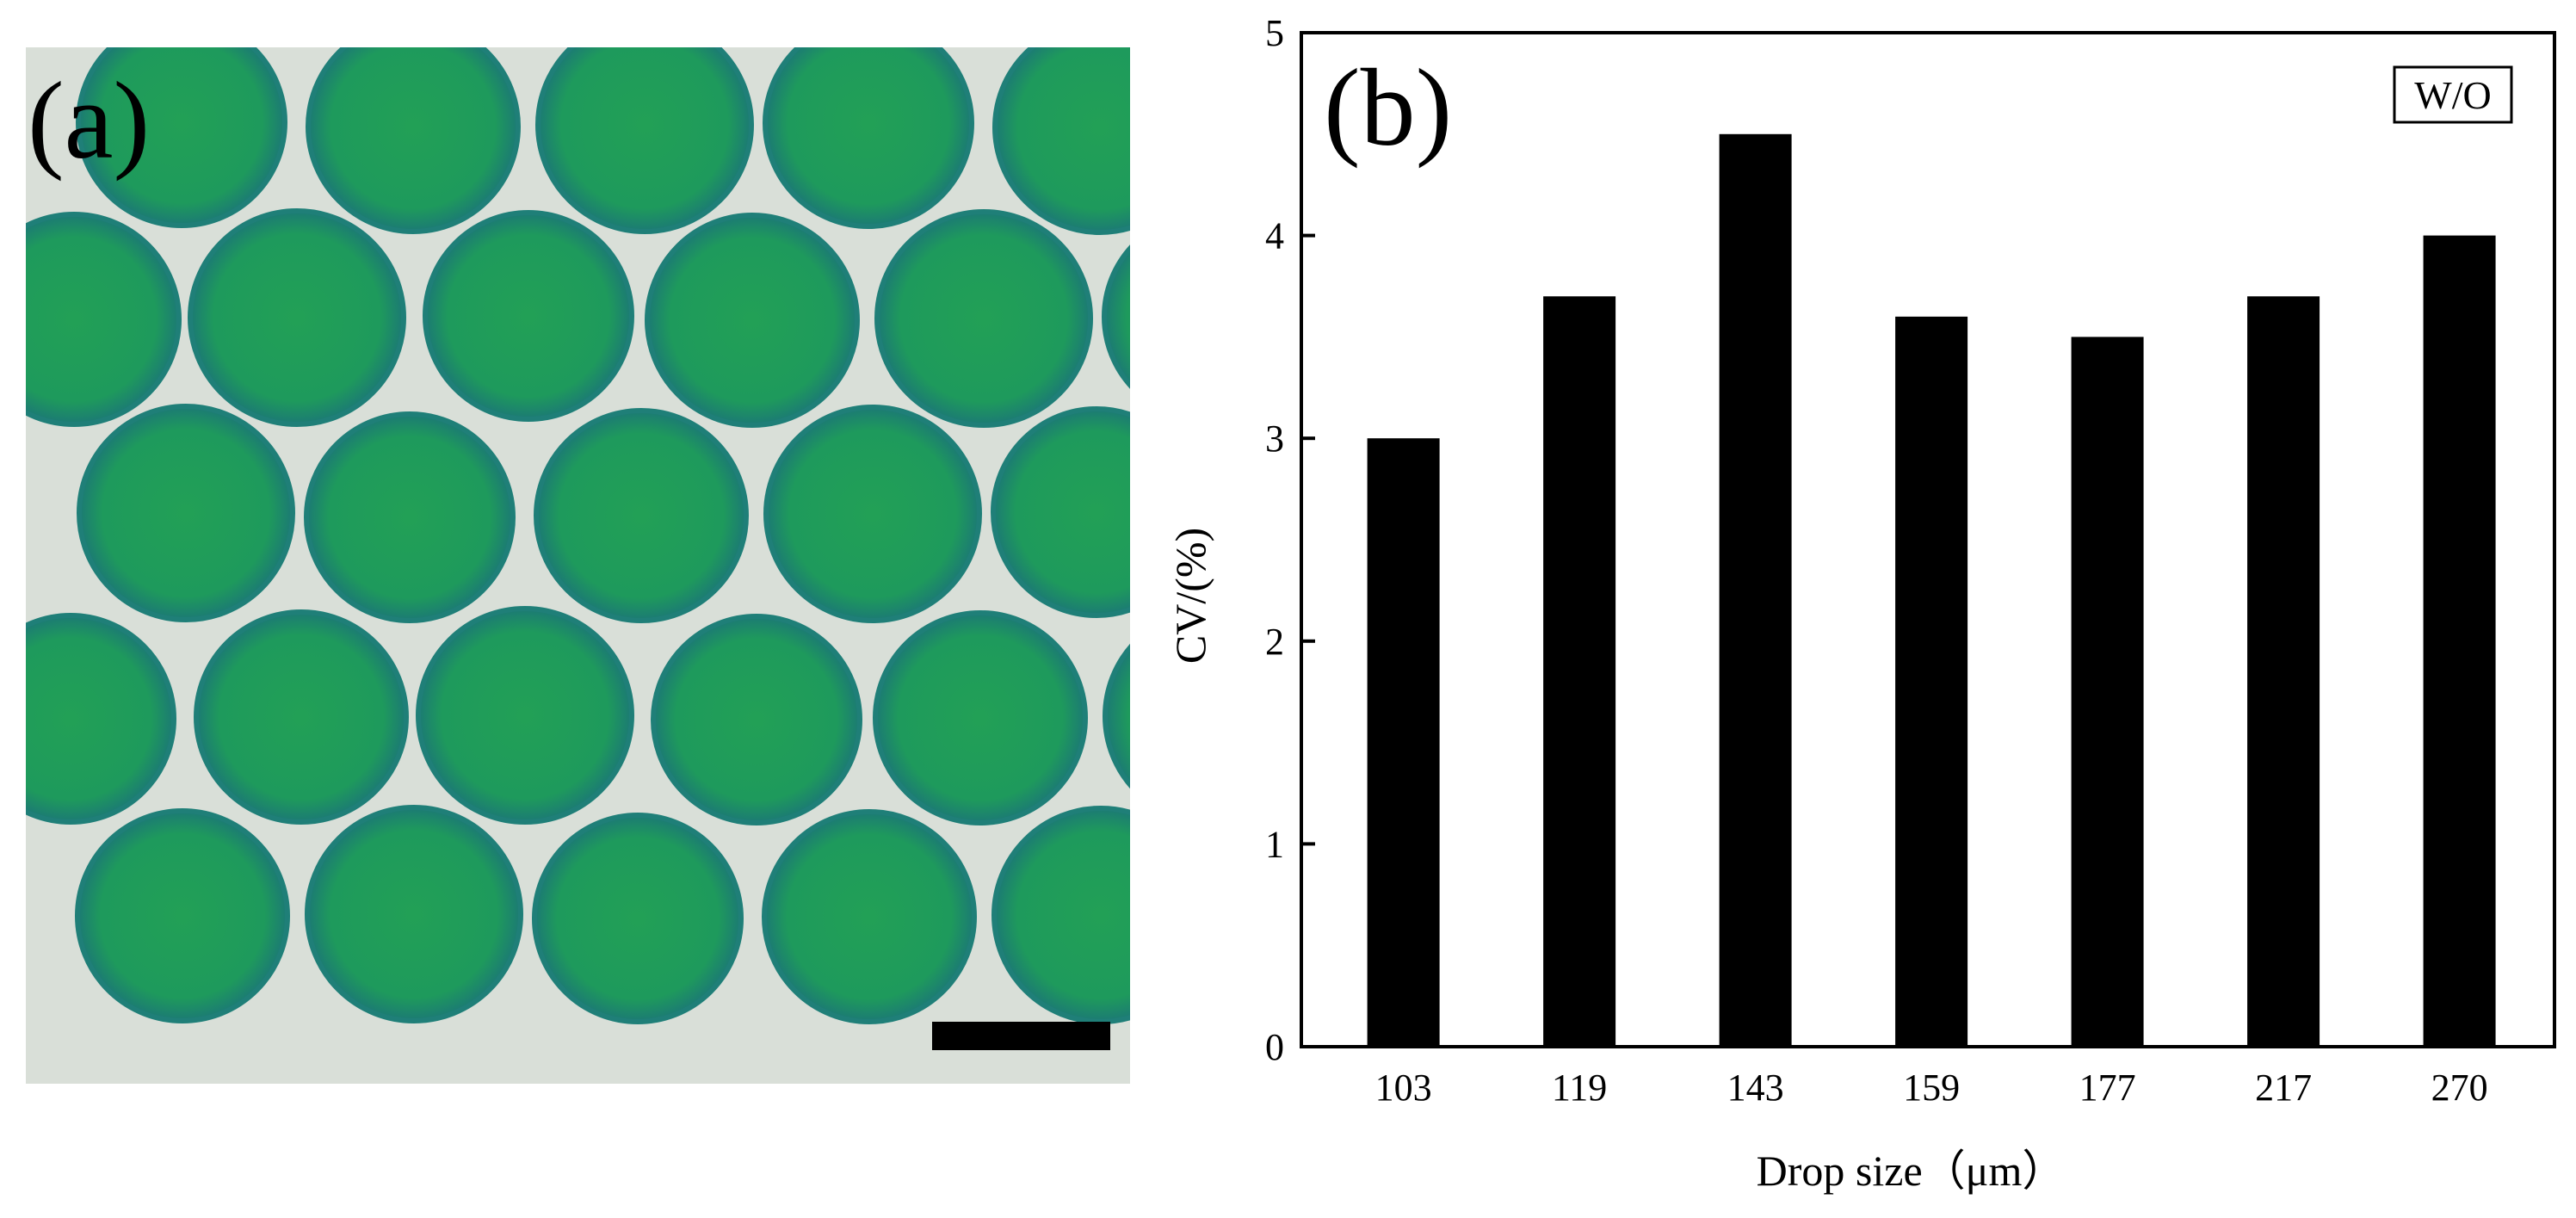  I want to click on x-axis: 103 119 143 159 177 217 270, so click(1931, 1088).